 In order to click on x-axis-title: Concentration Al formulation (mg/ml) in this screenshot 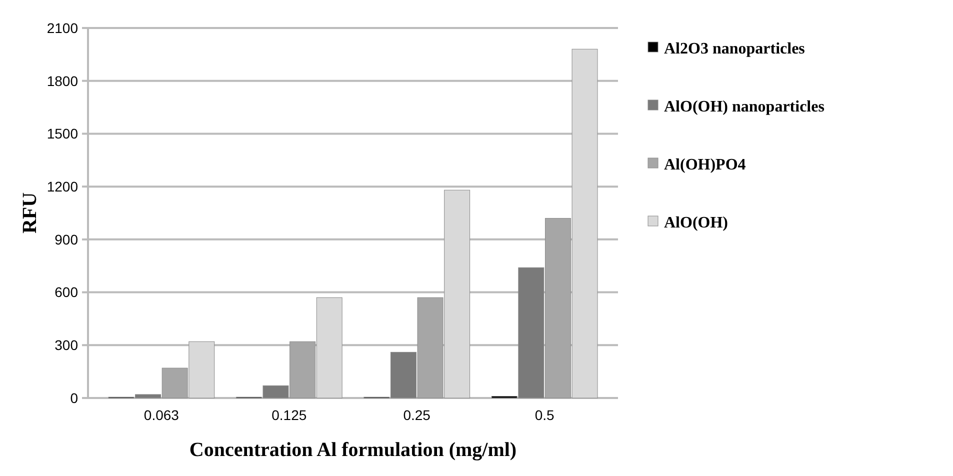, I will do `click(353, 450)`.